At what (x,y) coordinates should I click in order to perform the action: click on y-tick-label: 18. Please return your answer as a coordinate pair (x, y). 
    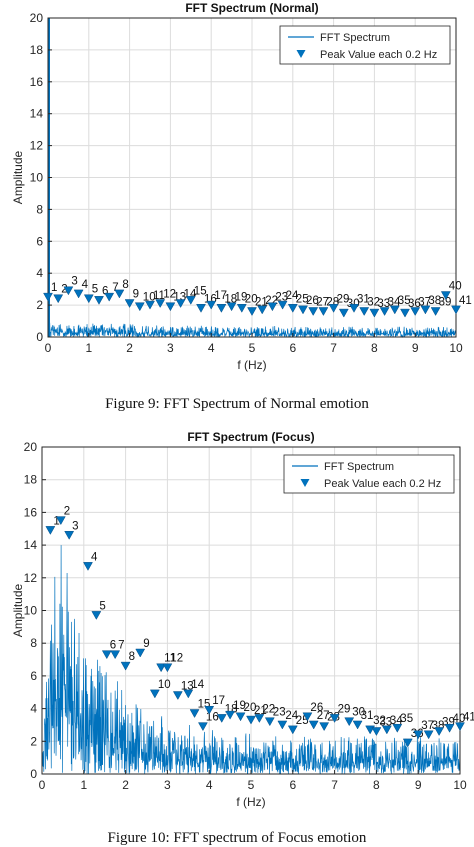
    Looking at the image, I should click on (31, 480).